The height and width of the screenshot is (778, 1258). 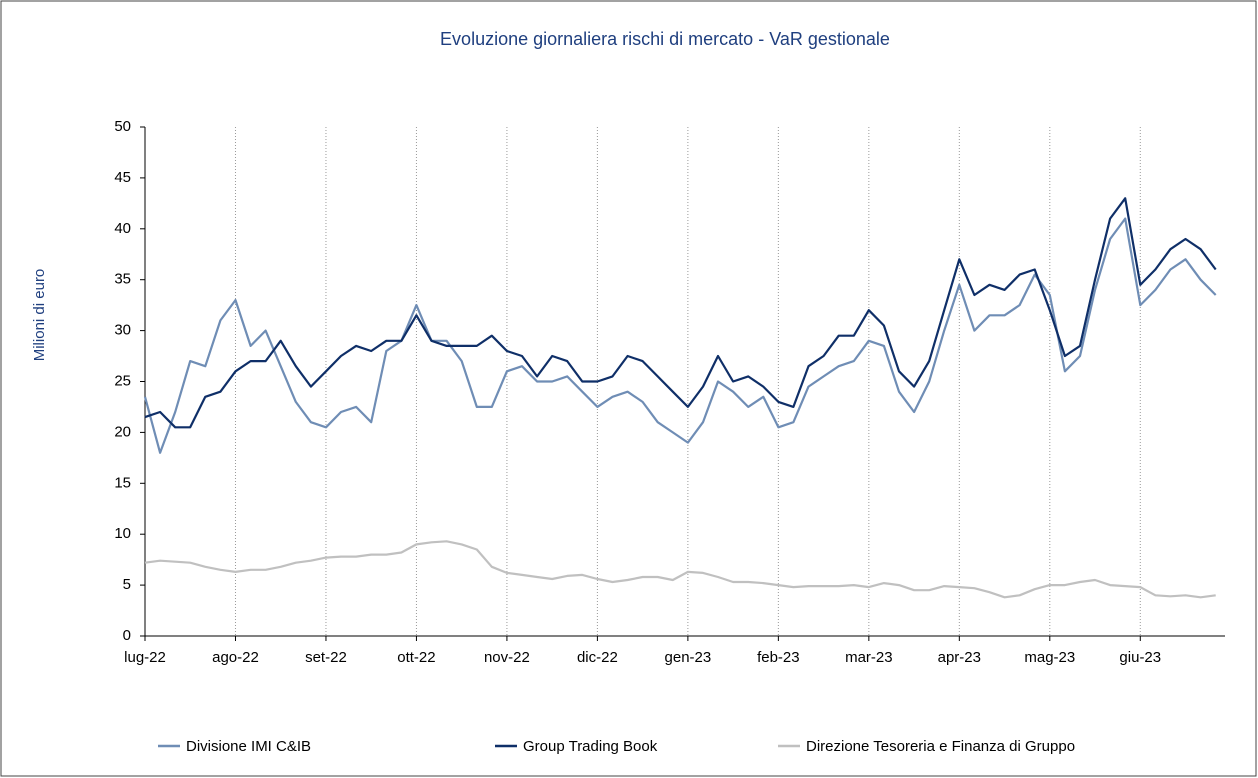 I want to click on line-series, so click(x=680, y=569).